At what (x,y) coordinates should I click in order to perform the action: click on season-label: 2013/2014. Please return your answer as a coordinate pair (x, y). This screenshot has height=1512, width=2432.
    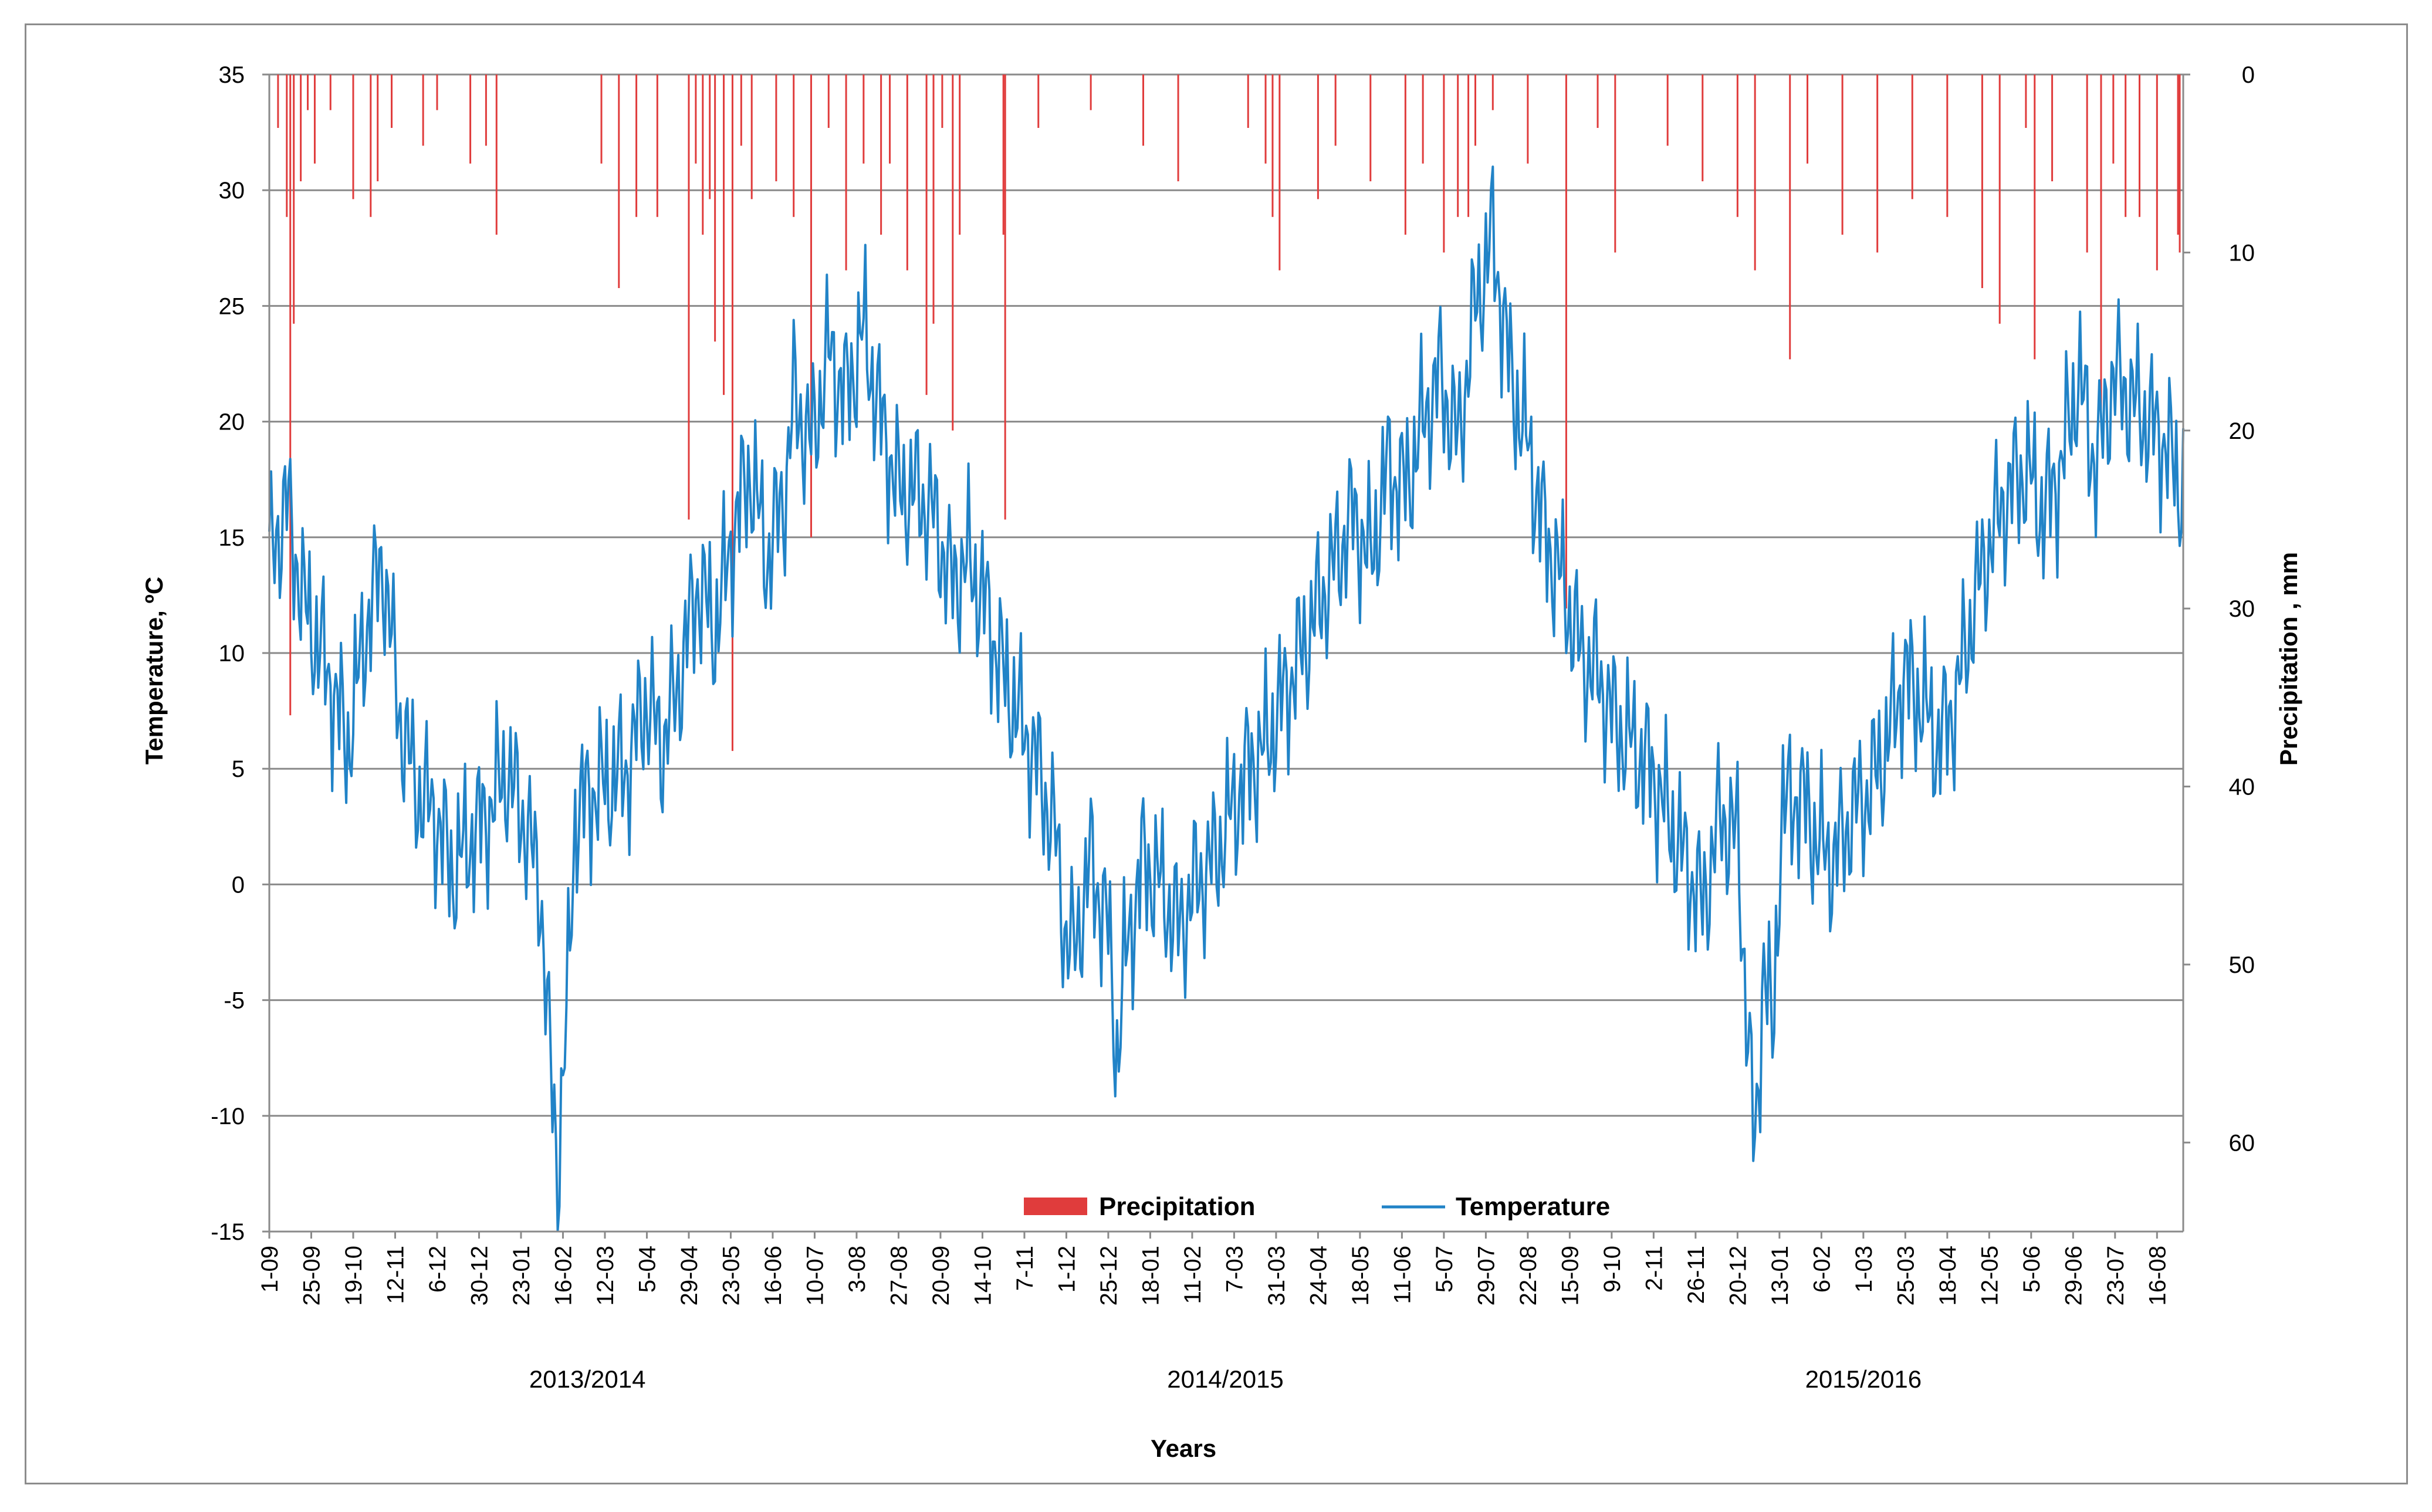
    Looking at the image, I should click on (587, 1379).